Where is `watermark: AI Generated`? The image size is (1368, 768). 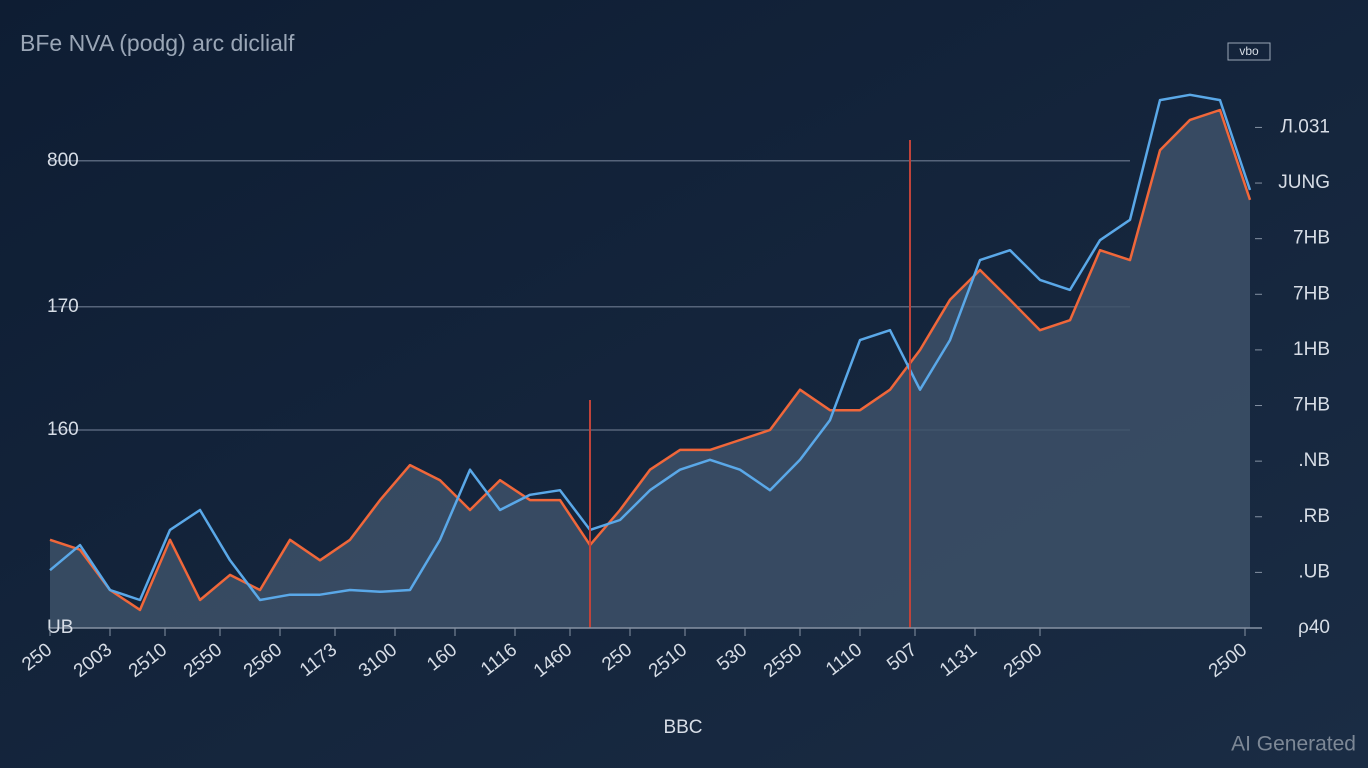 watermark: AI Generated is located at coordinates (1293, 744).